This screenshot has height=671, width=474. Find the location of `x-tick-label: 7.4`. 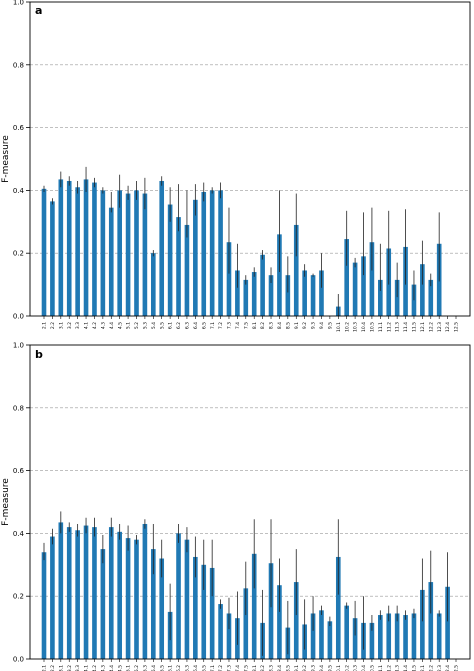

x-tick-label: 7.4 is located at coordinates (238, 668).